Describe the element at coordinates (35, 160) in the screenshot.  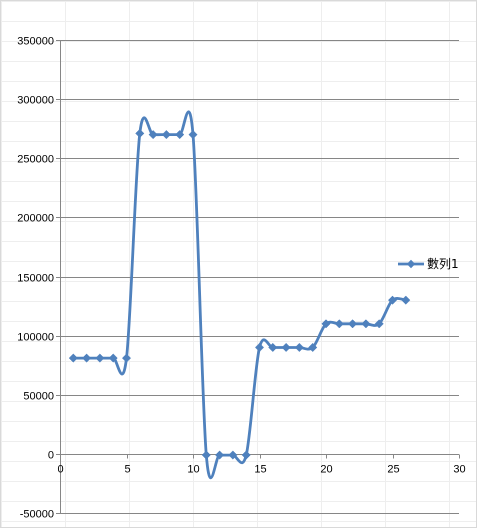
I see `y-tick-label: 250000` at that location.